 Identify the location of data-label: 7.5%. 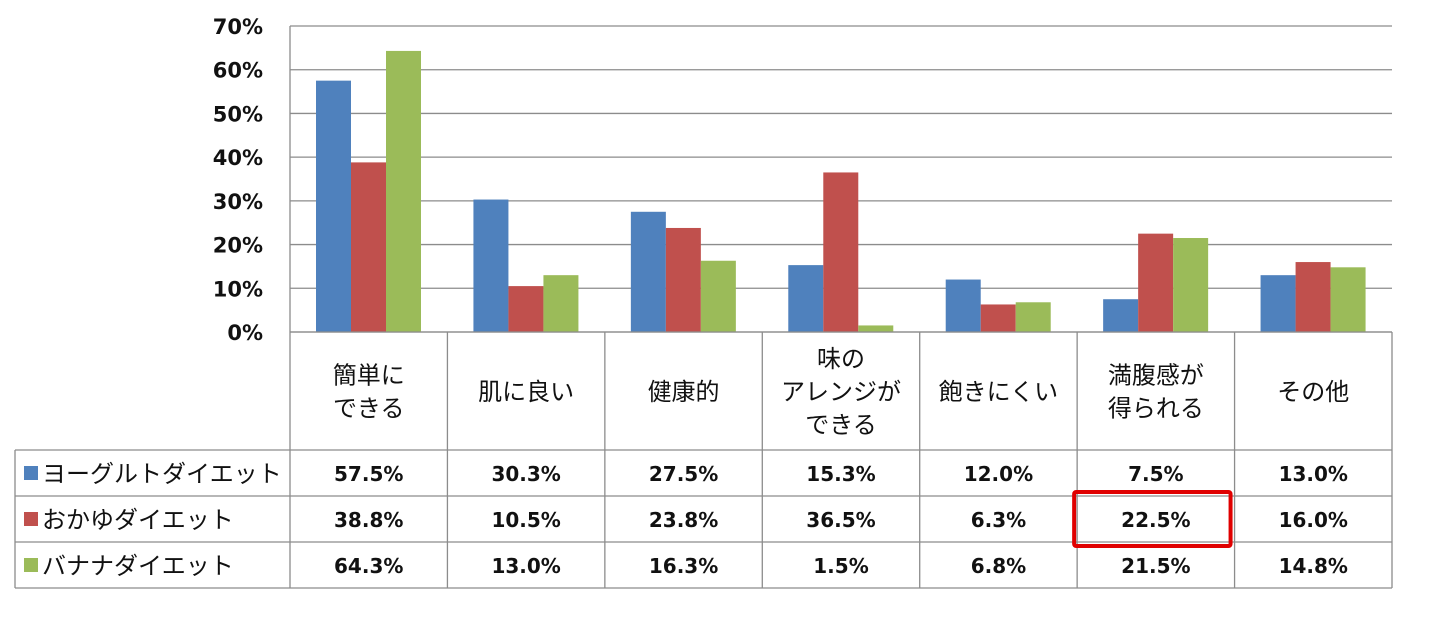
(1155, 474).